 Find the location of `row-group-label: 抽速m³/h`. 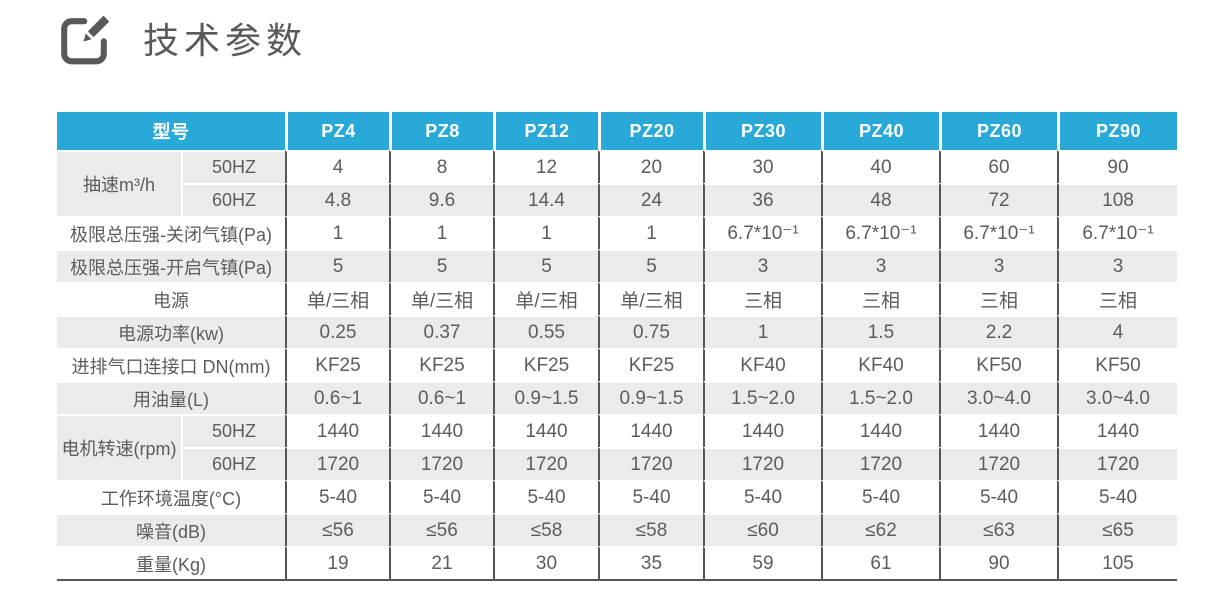

row-group-label: 抽速m³/h is located at coordinates (119, 183).